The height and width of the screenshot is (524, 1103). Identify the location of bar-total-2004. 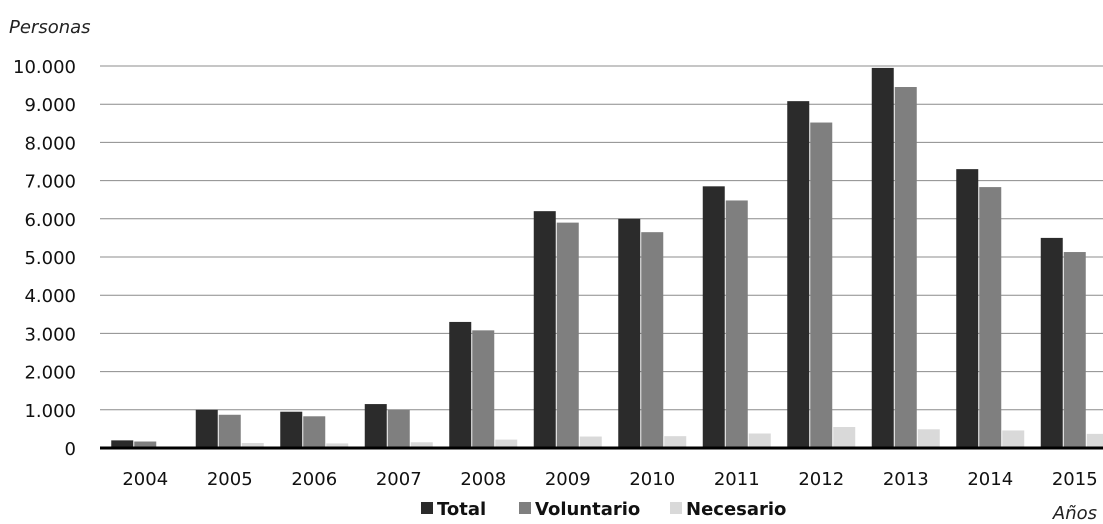
(122, 444).